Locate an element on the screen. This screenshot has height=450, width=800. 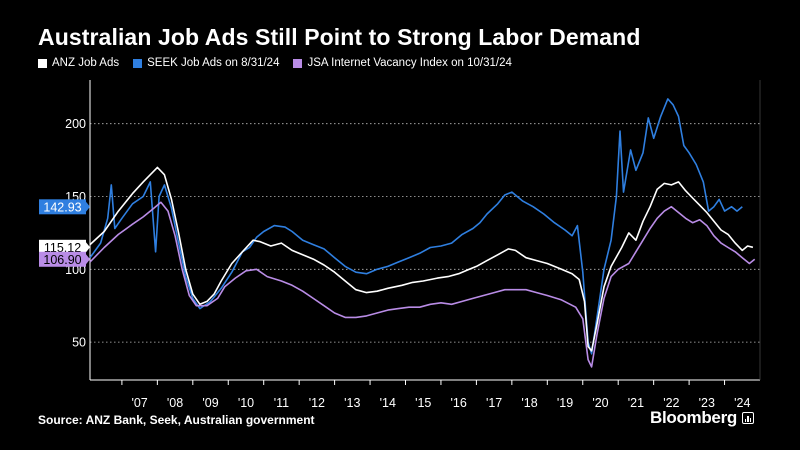
last-value-label-jsa: 106.90 is located at coordinates (62, 260).